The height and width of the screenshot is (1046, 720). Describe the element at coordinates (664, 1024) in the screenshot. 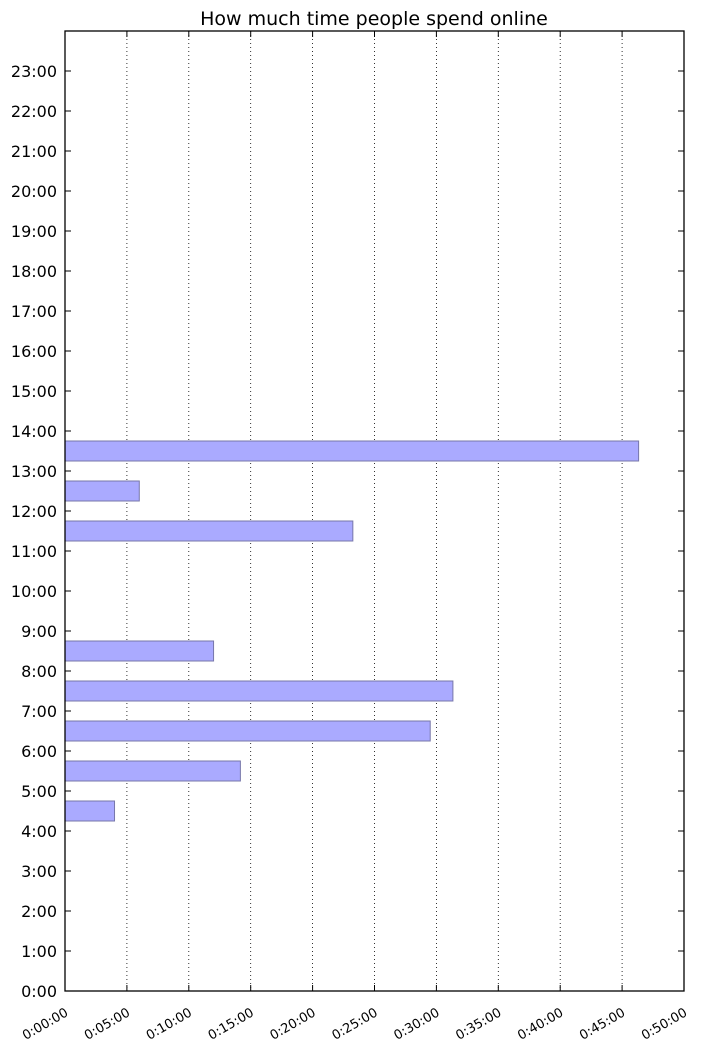

I see `x-tick-label: 0:50:00` at that location.